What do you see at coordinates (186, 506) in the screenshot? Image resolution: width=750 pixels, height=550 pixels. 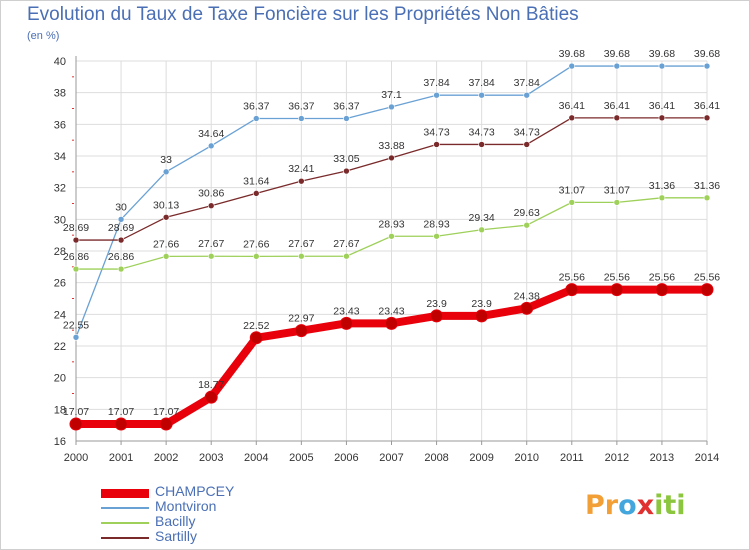 I see `legend-label: Montviron` at bounding box center [186, 506].